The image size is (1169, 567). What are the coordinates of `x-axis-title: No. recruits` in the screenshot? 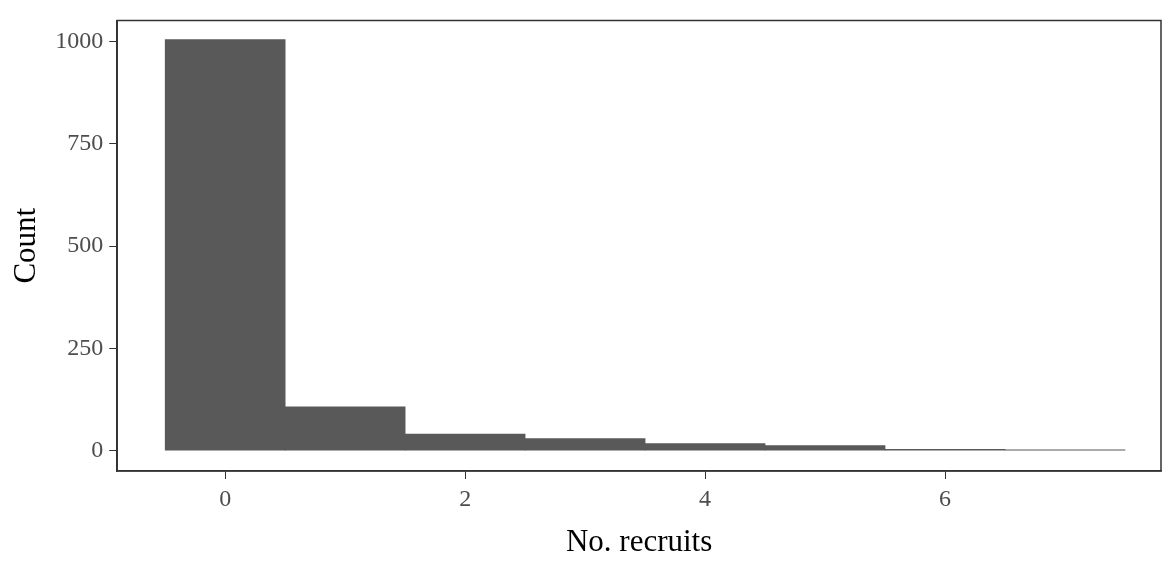 It's located at (639, 540).